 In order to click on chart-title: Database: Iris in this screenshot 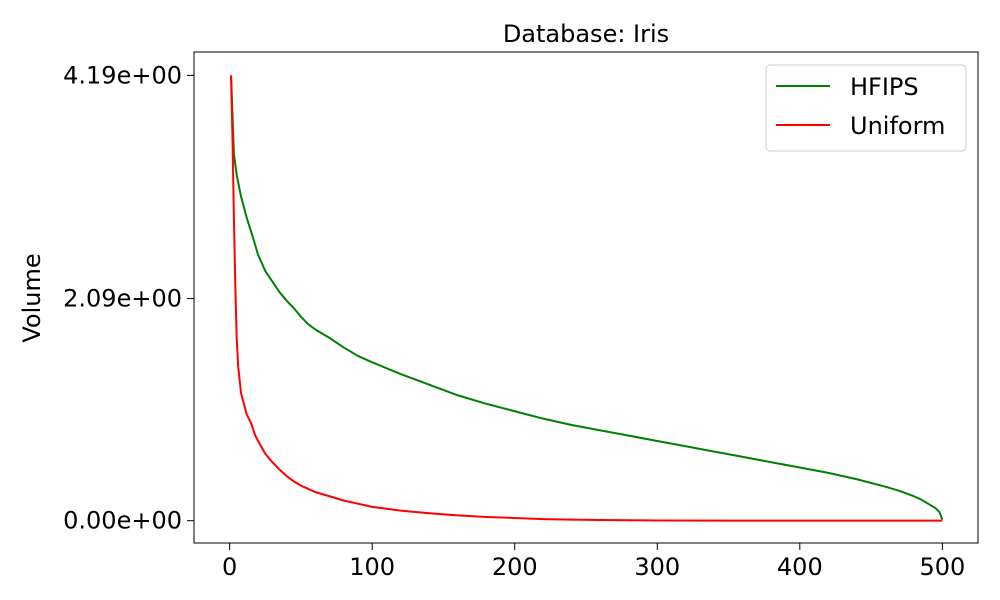, I will do `click(586, 34)`.